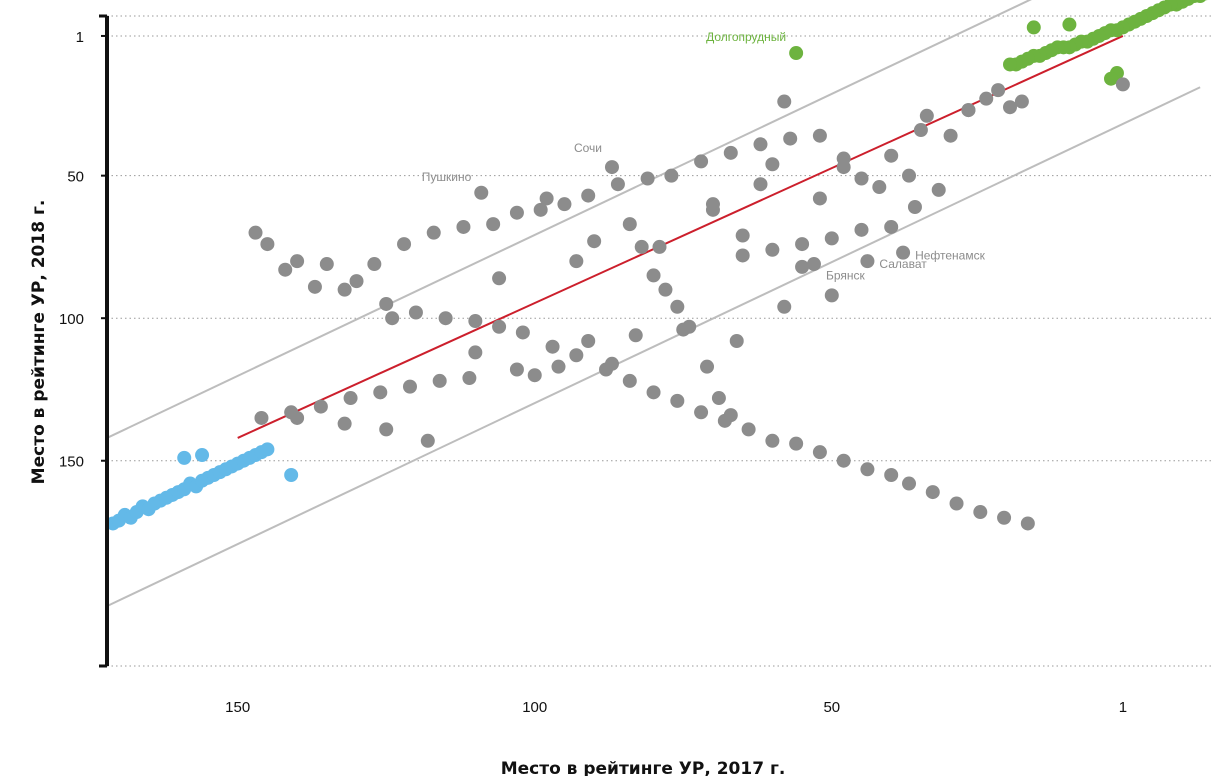  I want to click on x-tick-label: 1, so click(1123, 707).